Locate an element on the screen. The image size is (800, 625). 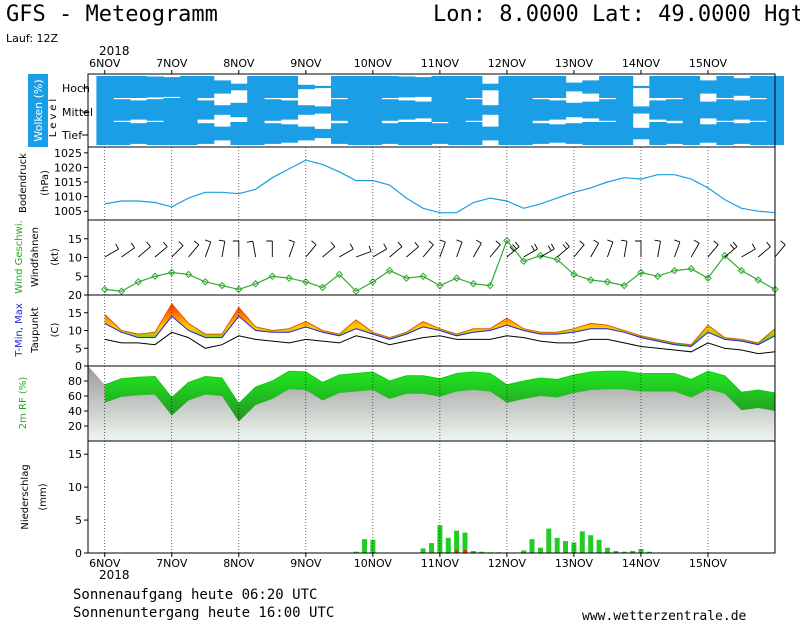
date-label-bottom: 11NOV is located at coordinates (440, 563).